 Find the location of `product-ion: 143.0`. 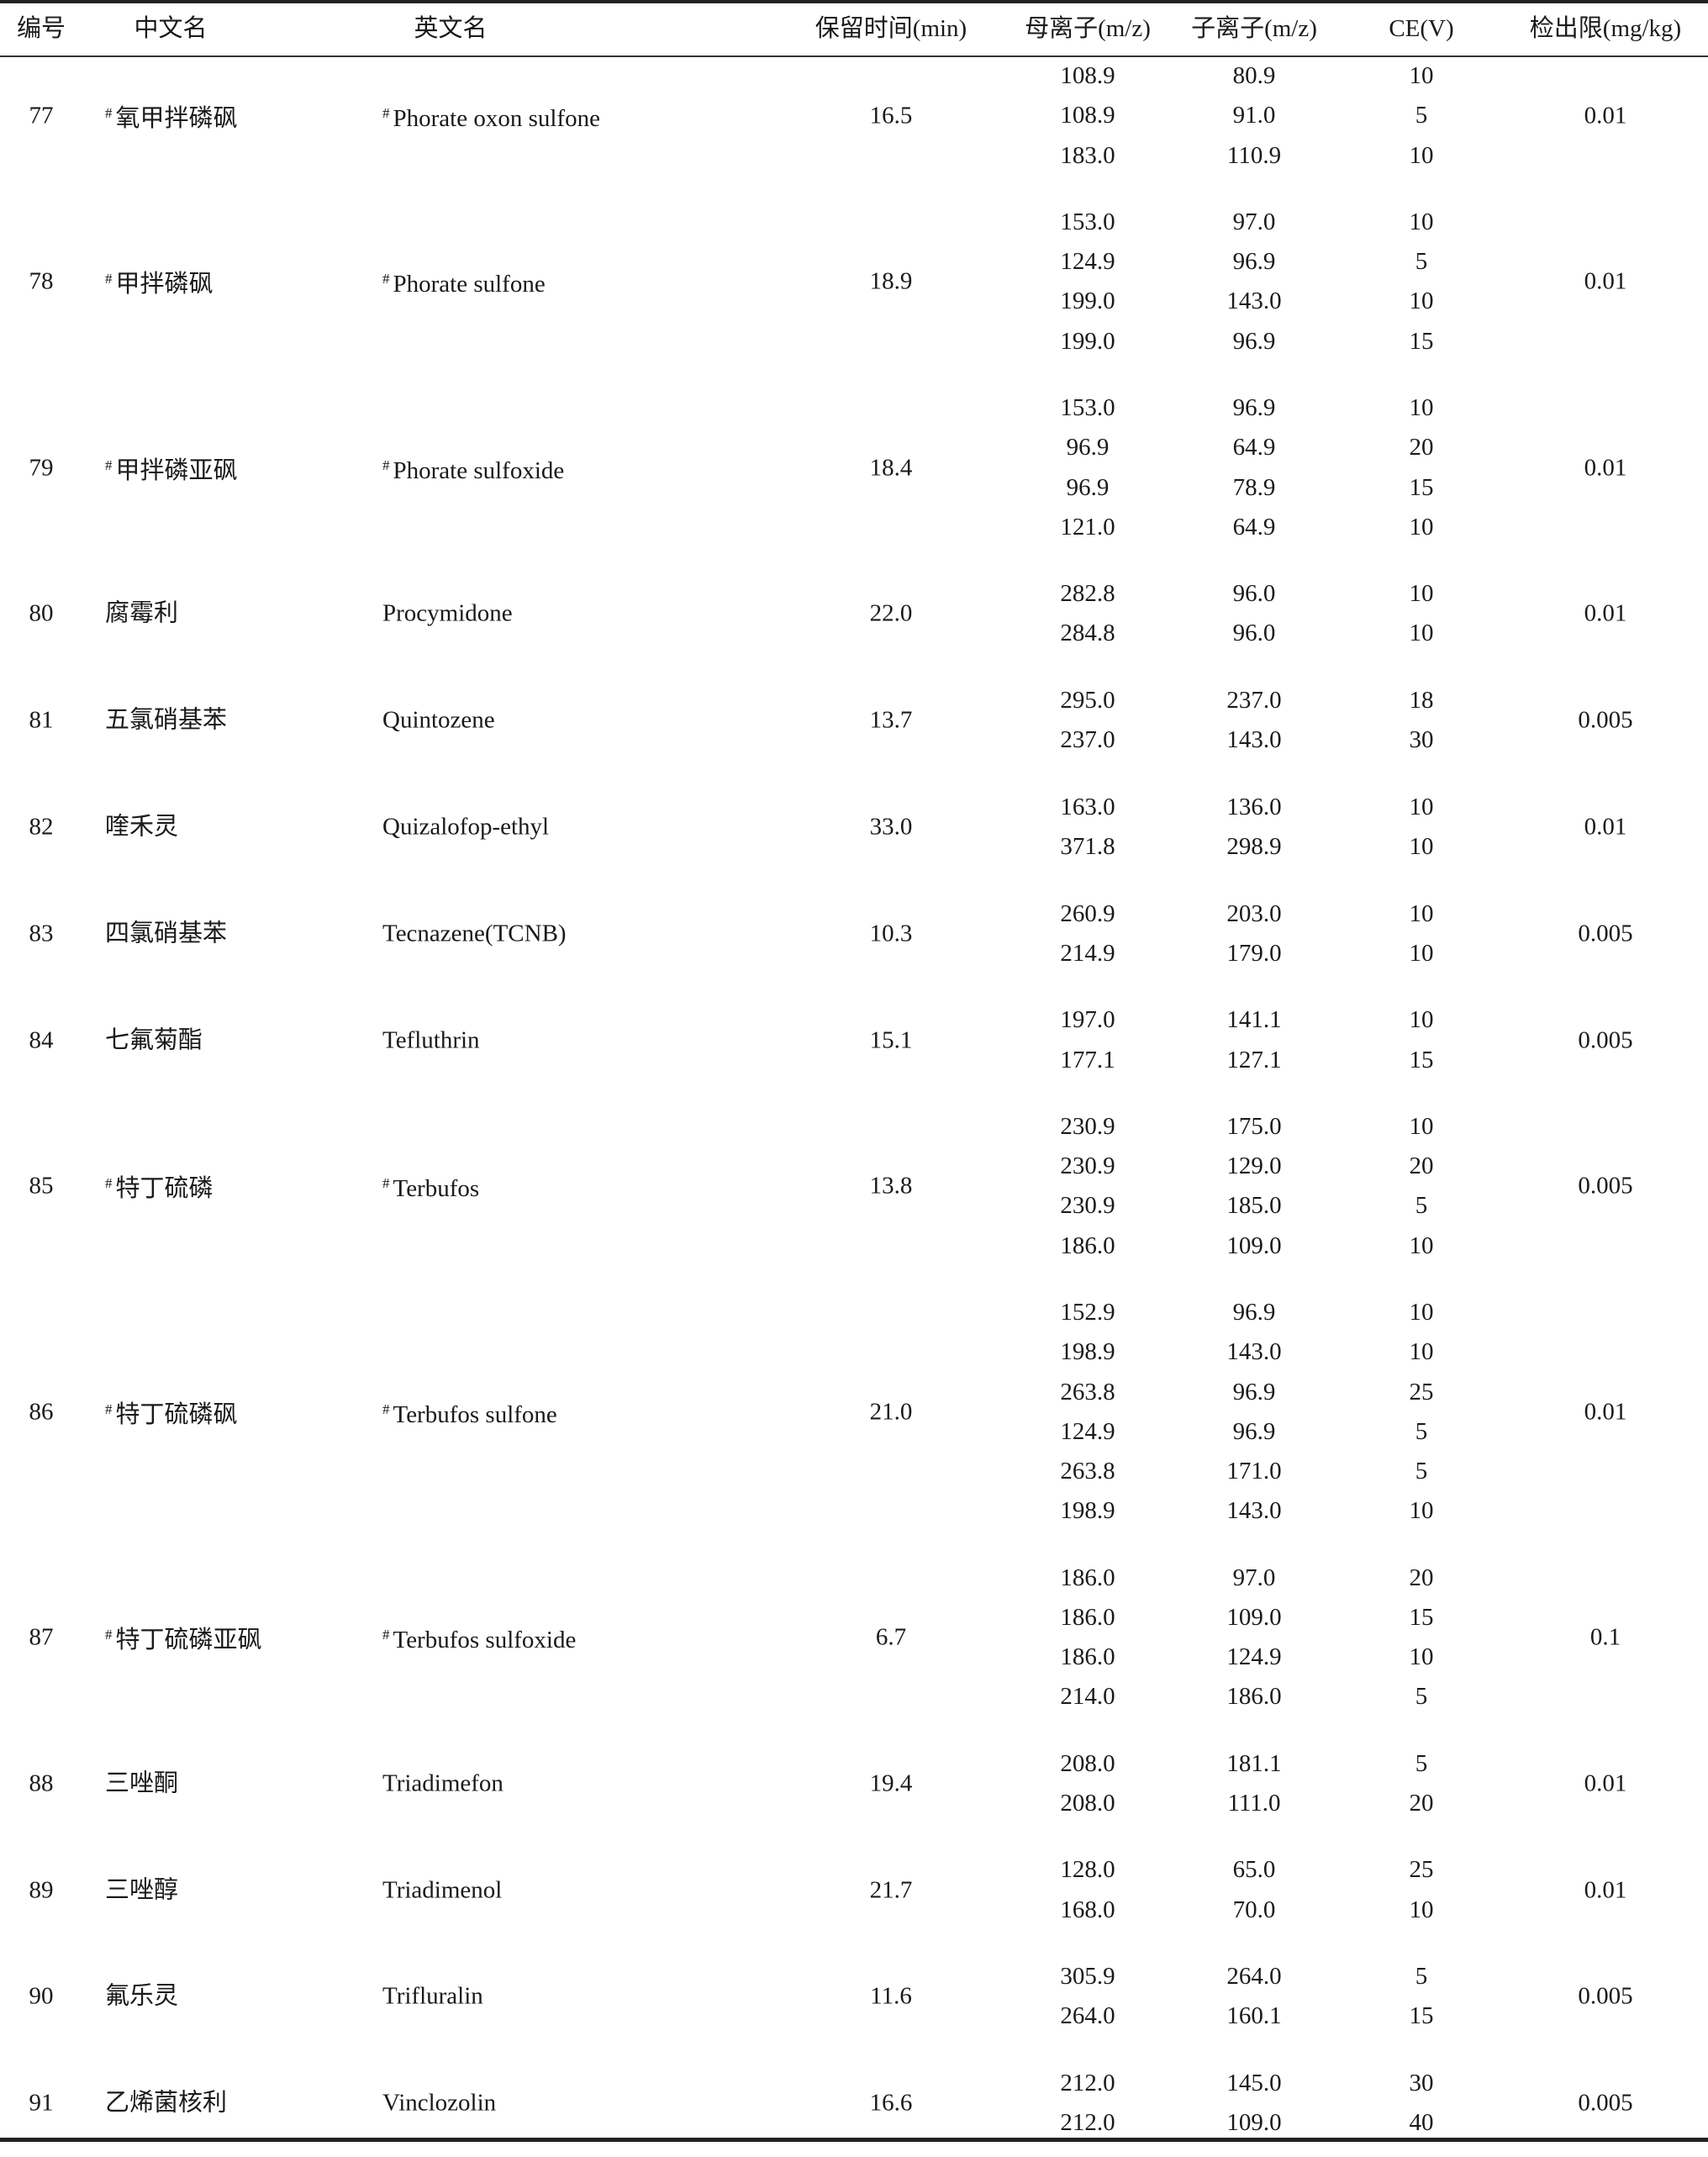

product-ion: 143.0 is located at coordinates (1254, 1352).